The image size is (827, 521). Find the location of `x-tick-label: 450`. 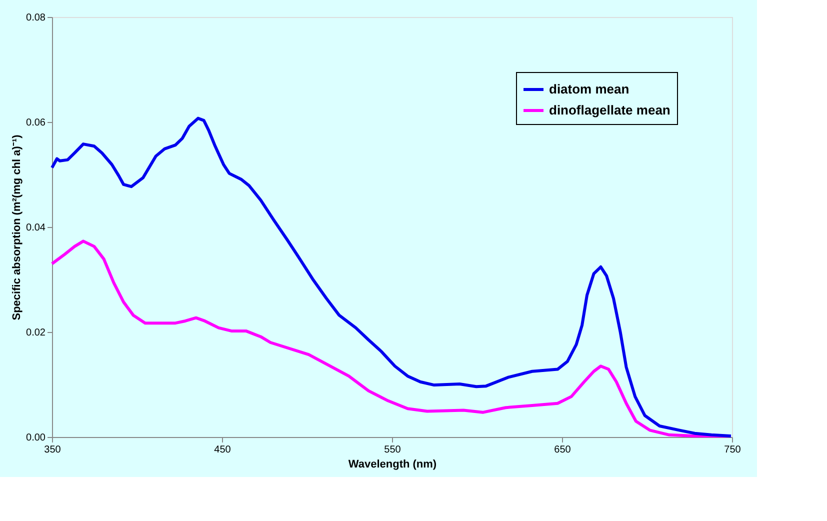

x-tick-label: 450 is located at coordinates (223, 450).